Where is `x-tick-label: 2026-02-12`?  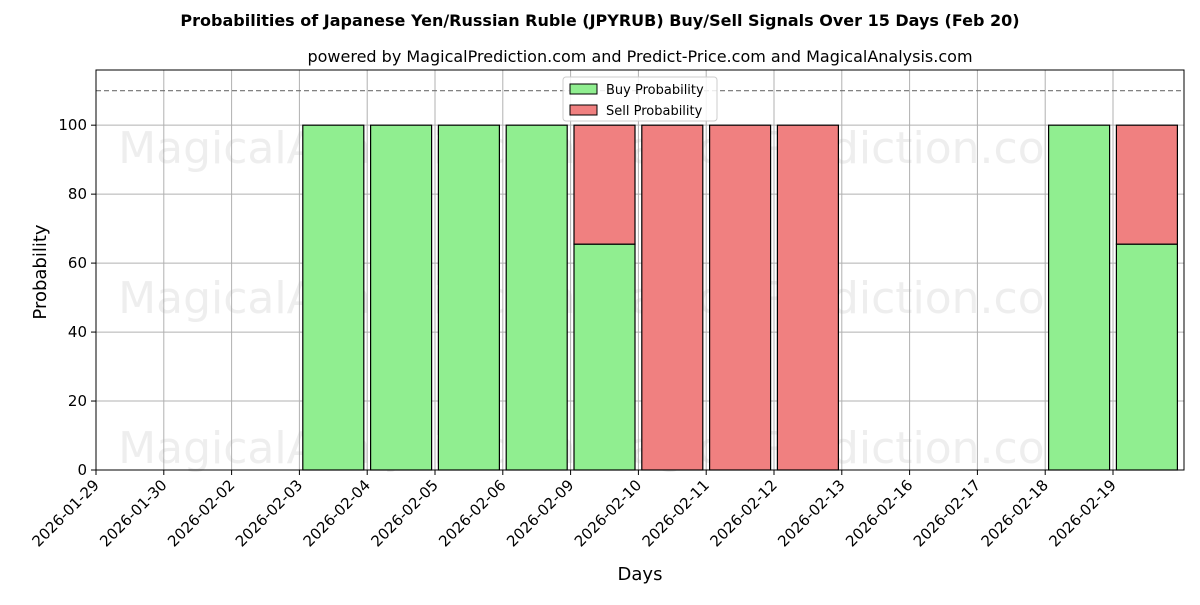
x-tick-label: 2026-02-12 is located at coordinates (743, 513).